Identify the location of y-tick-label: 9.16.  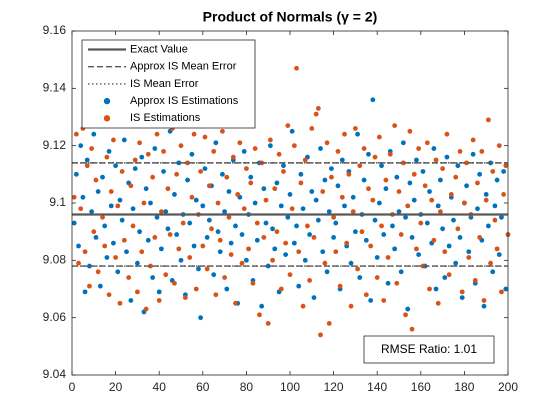
(55, 30).